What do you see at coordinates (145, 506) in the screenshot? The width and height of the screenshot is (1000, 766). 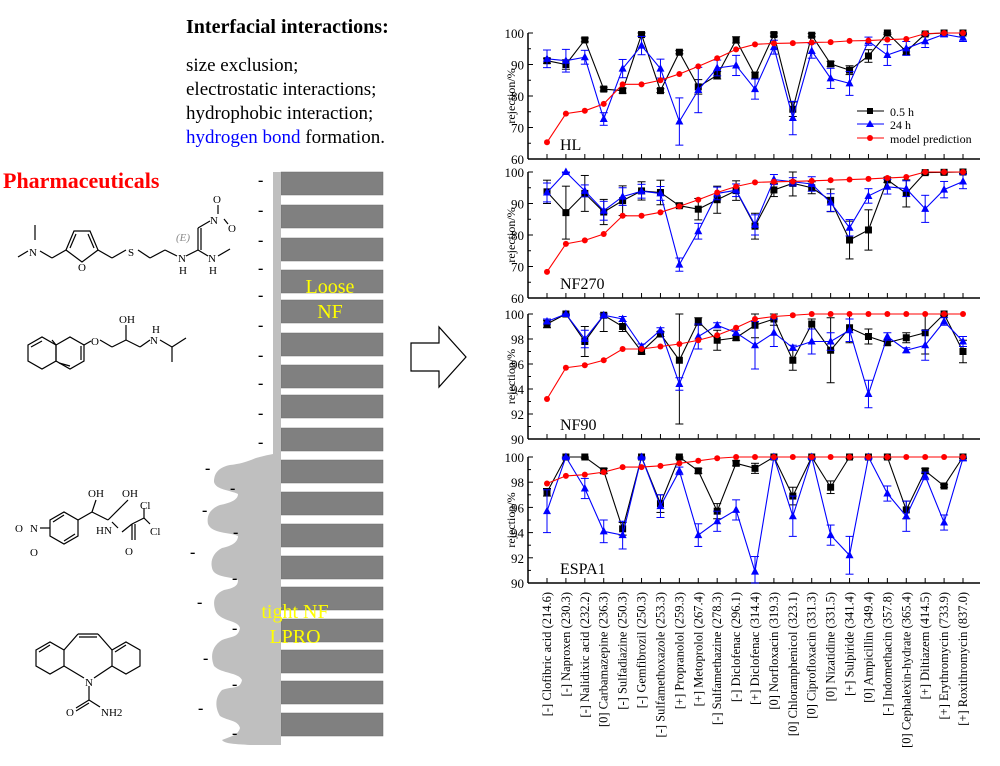 I see `atom-label: Cl` at bounding box center [145, 506].